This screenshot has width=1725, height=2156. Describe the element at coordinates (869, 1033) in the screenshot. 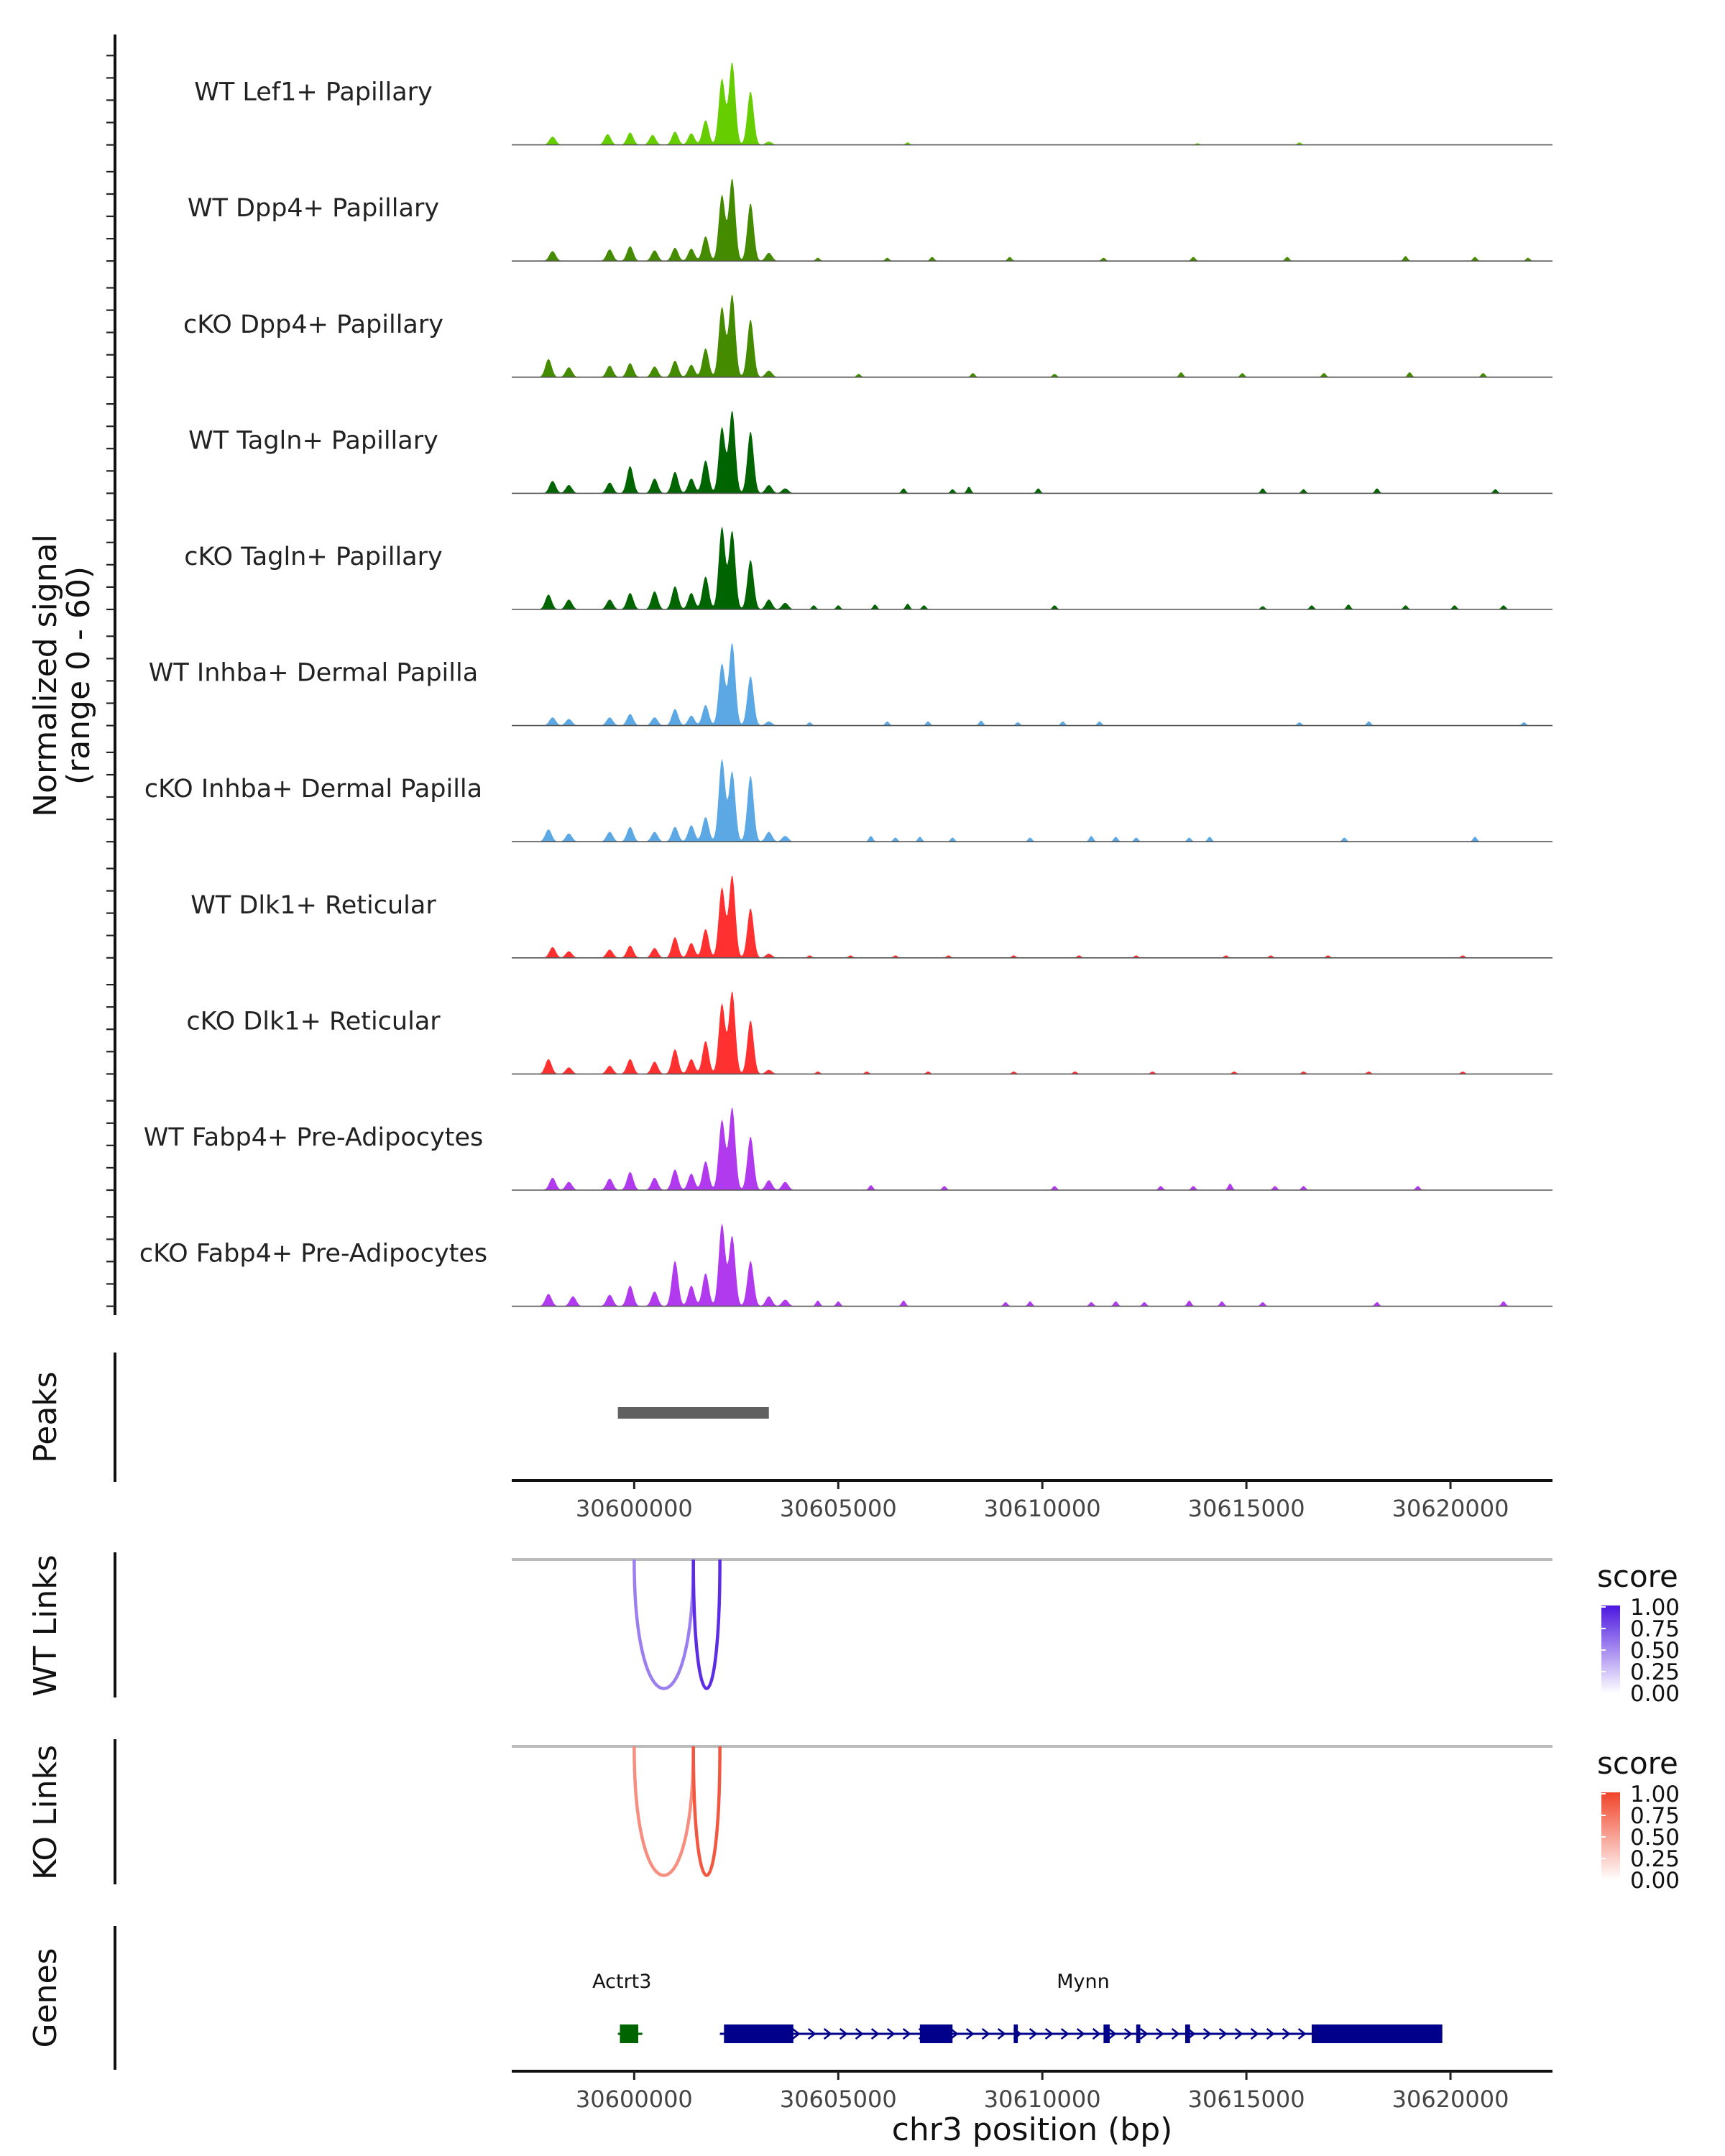

I see `track-cko-dlk1-reticular: cKO Dlk1+ Reticular` at that location.